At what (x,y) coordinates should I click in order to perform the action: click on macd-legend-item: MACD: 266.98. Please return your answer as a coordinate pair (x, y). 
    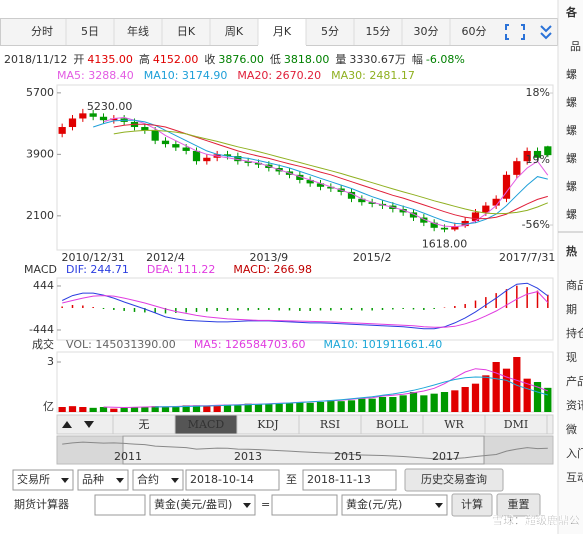
    Looking at the image, I should click on (272, 269).